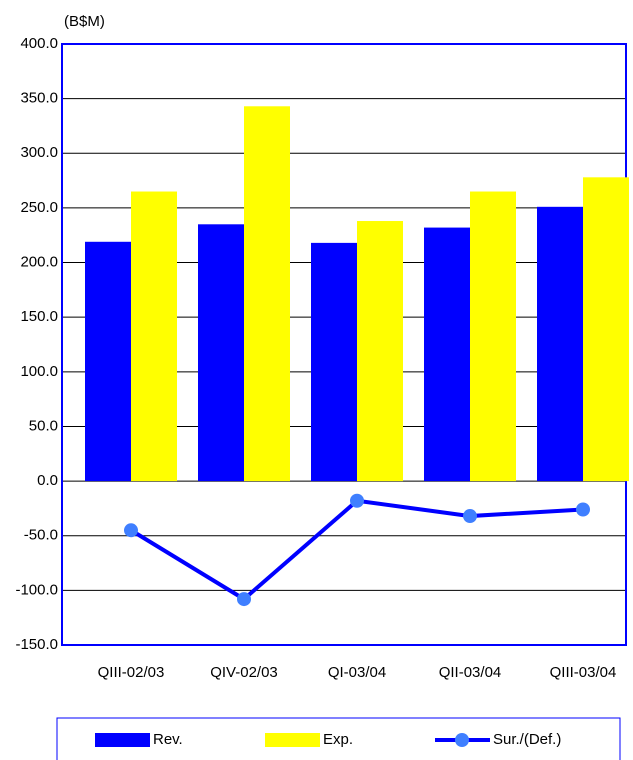 The image size is (633, 760). What do you see at coordinates (527, 739) in the screenshot?
I see `legend-label: Sur./(Def.)` at bounding box center [527, 739].